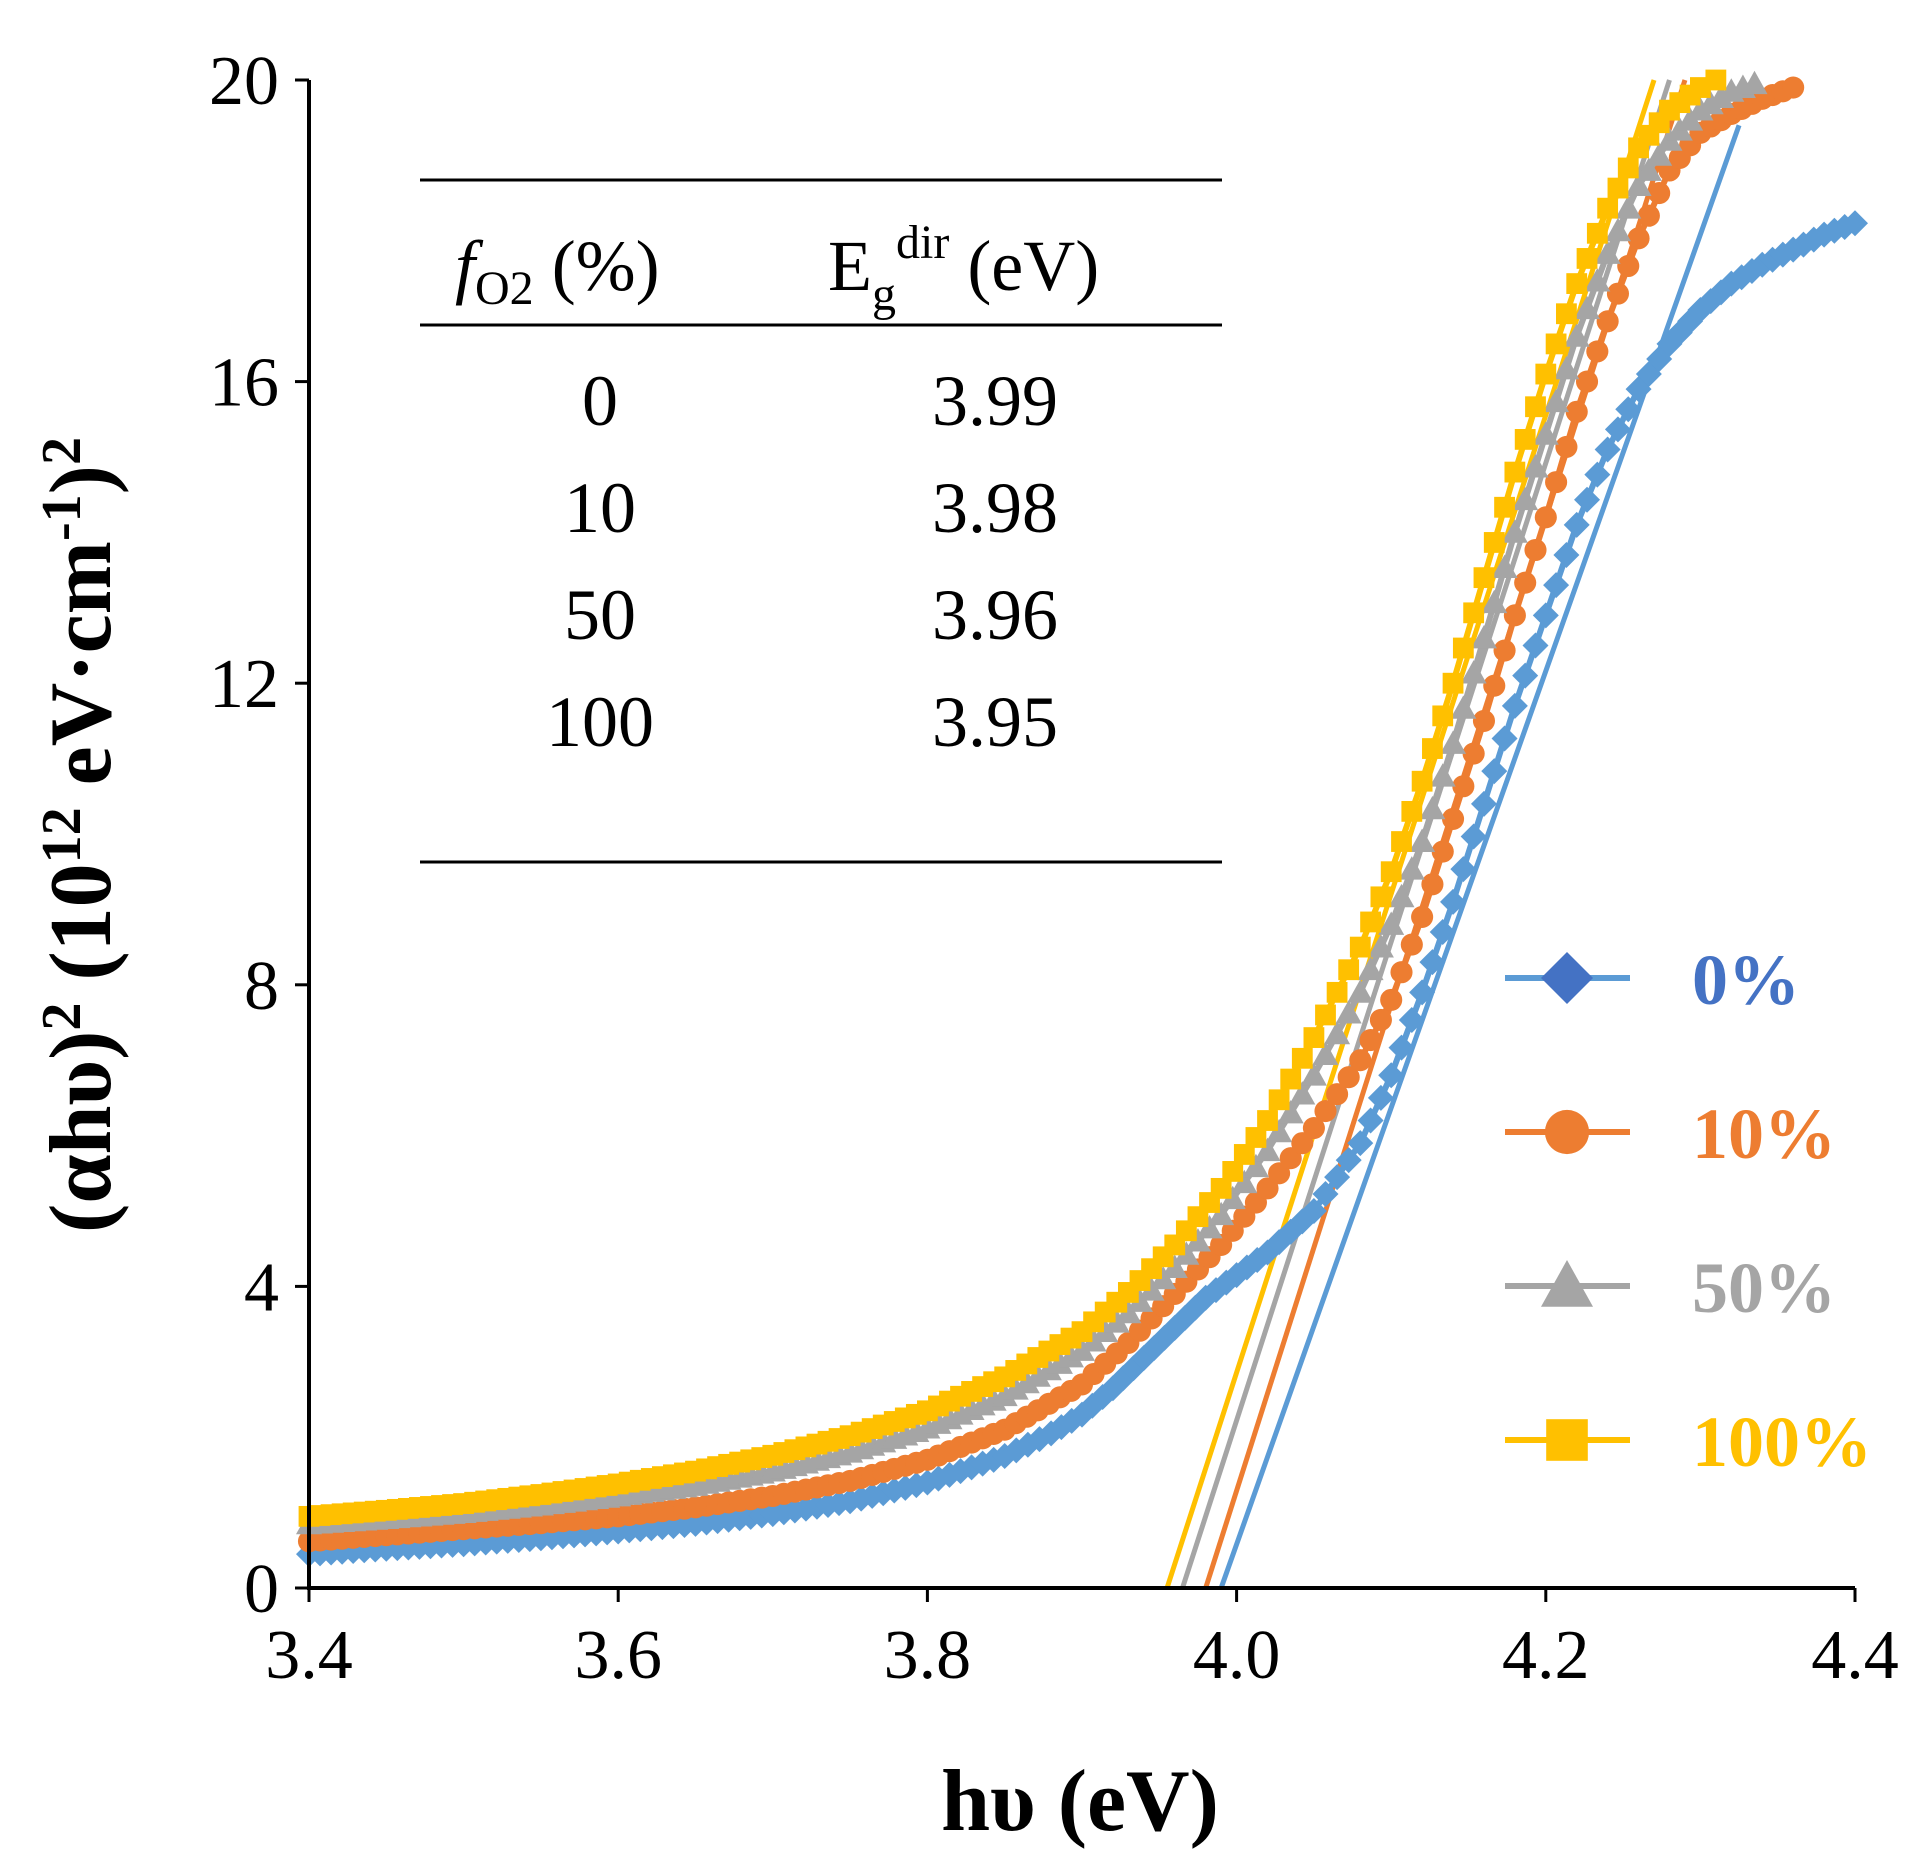 Image resolution: width=1931 pixels, height=1862 pixels. What do you see at coordinates (259, 835) in the screenshot?
I see `y-ticks: 0 4 8 12 16 20` at bounding box center [259, 835].